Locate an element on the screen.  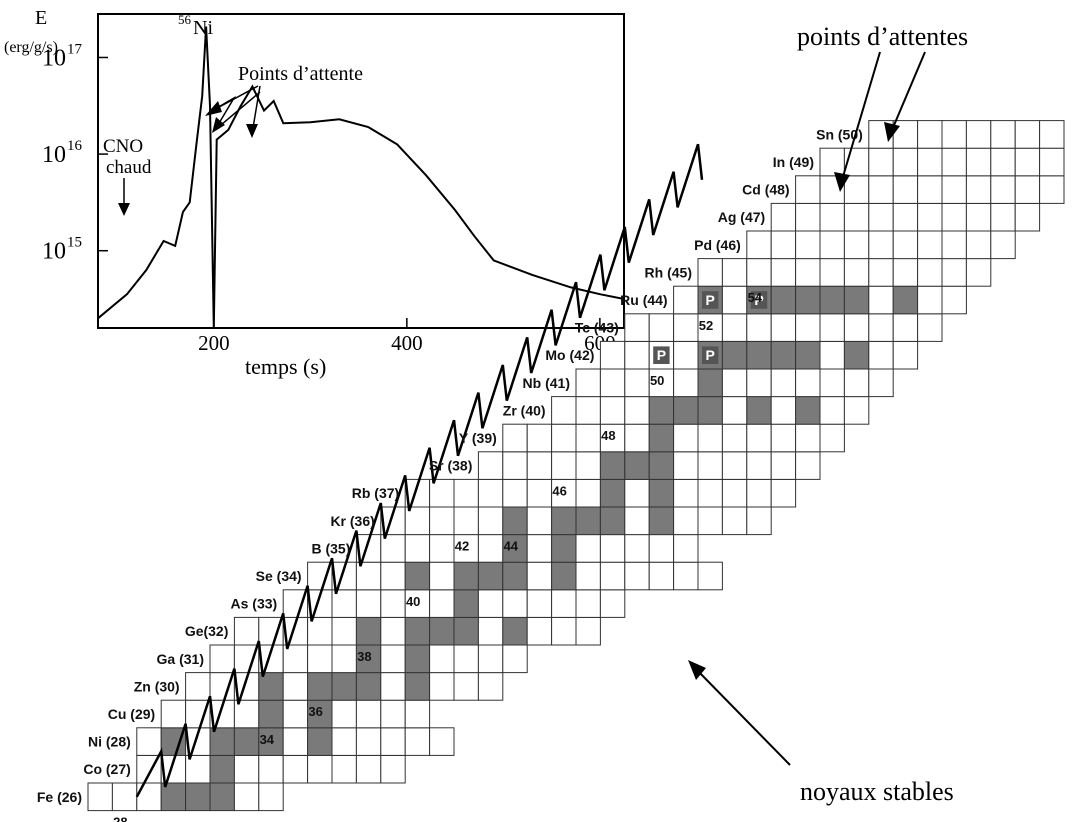
ni56-mass-number: 56 is located at coordinates (185, 19).